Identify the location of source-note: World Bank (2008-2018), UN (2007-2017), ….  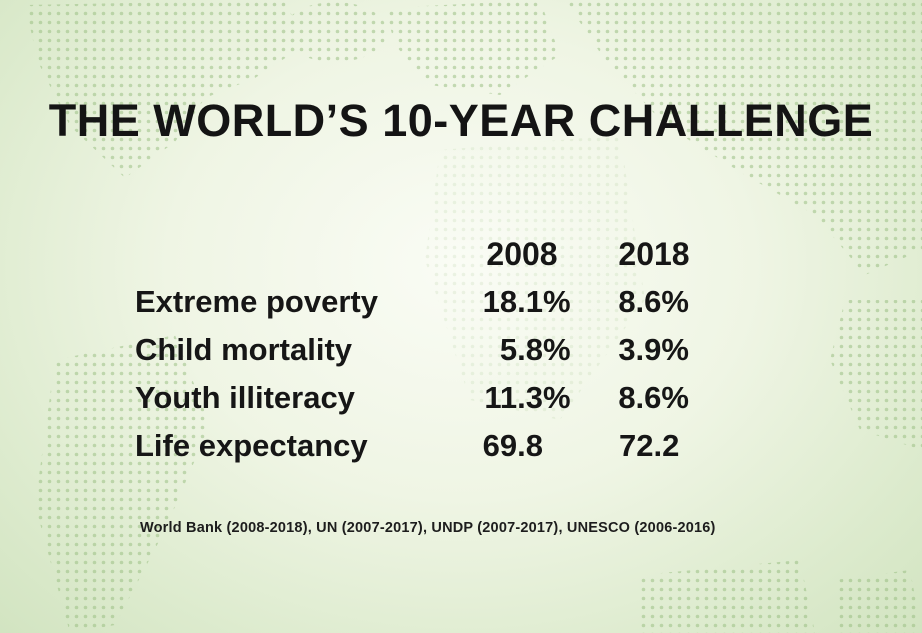
(428, 528).